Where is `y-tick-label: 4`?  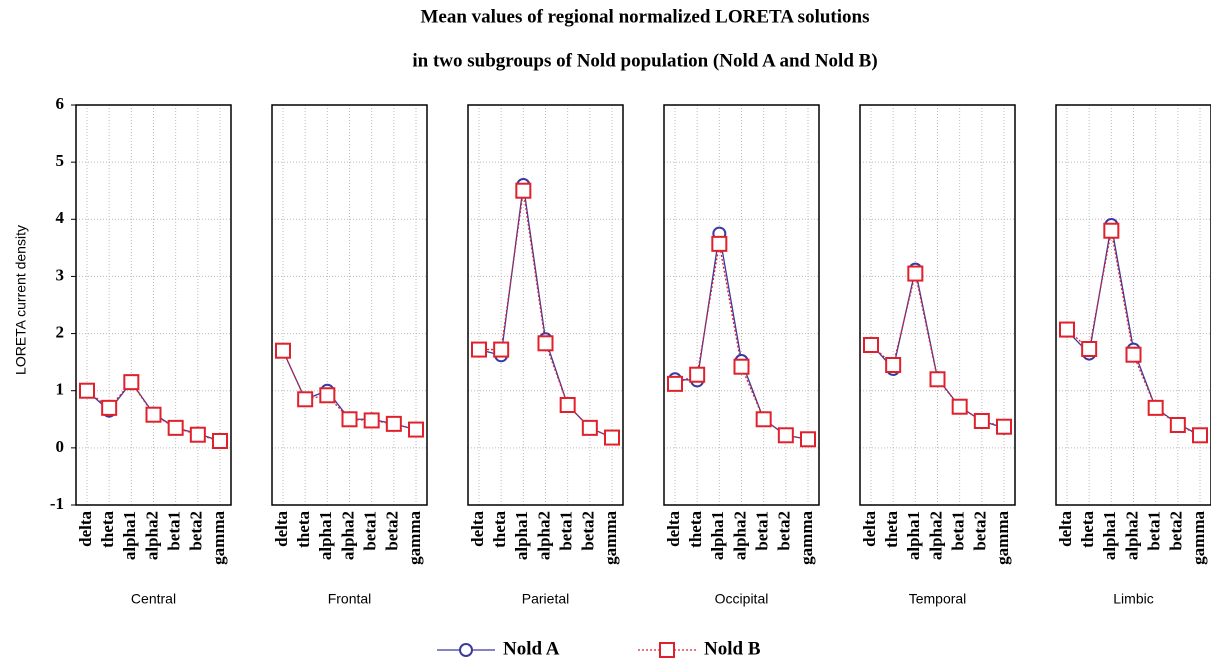 y-tick-label: 4 is located at coordinates (60, 217).